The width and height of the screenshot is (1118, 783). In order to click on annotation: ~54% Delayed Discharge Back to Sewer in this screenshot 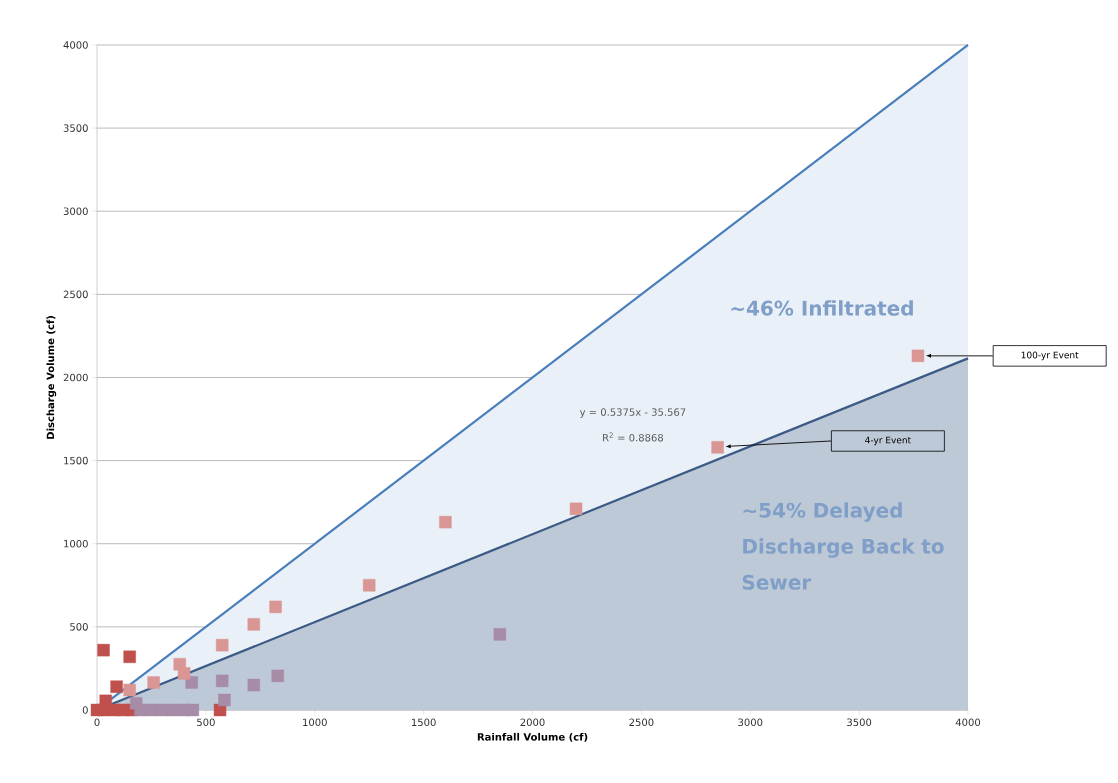, I will do `click(843, 546)`.